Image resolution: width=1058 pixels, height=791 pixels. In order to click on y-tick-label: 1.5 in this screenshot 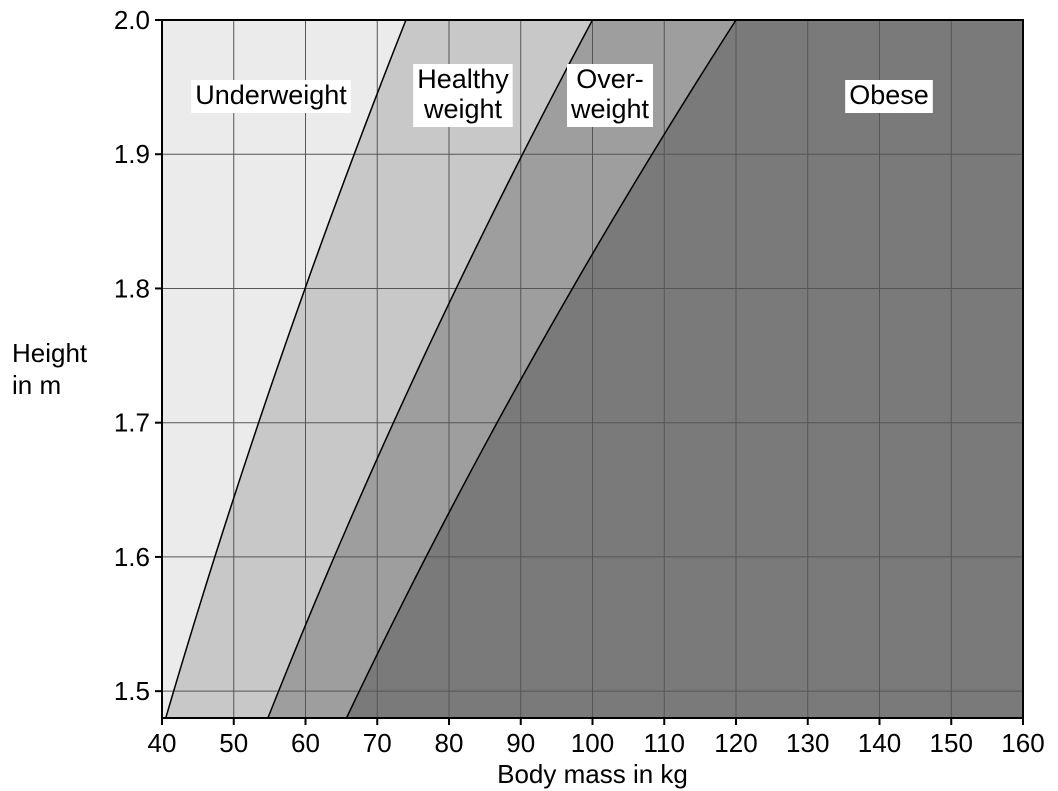, I will do `click(132, 691)`.